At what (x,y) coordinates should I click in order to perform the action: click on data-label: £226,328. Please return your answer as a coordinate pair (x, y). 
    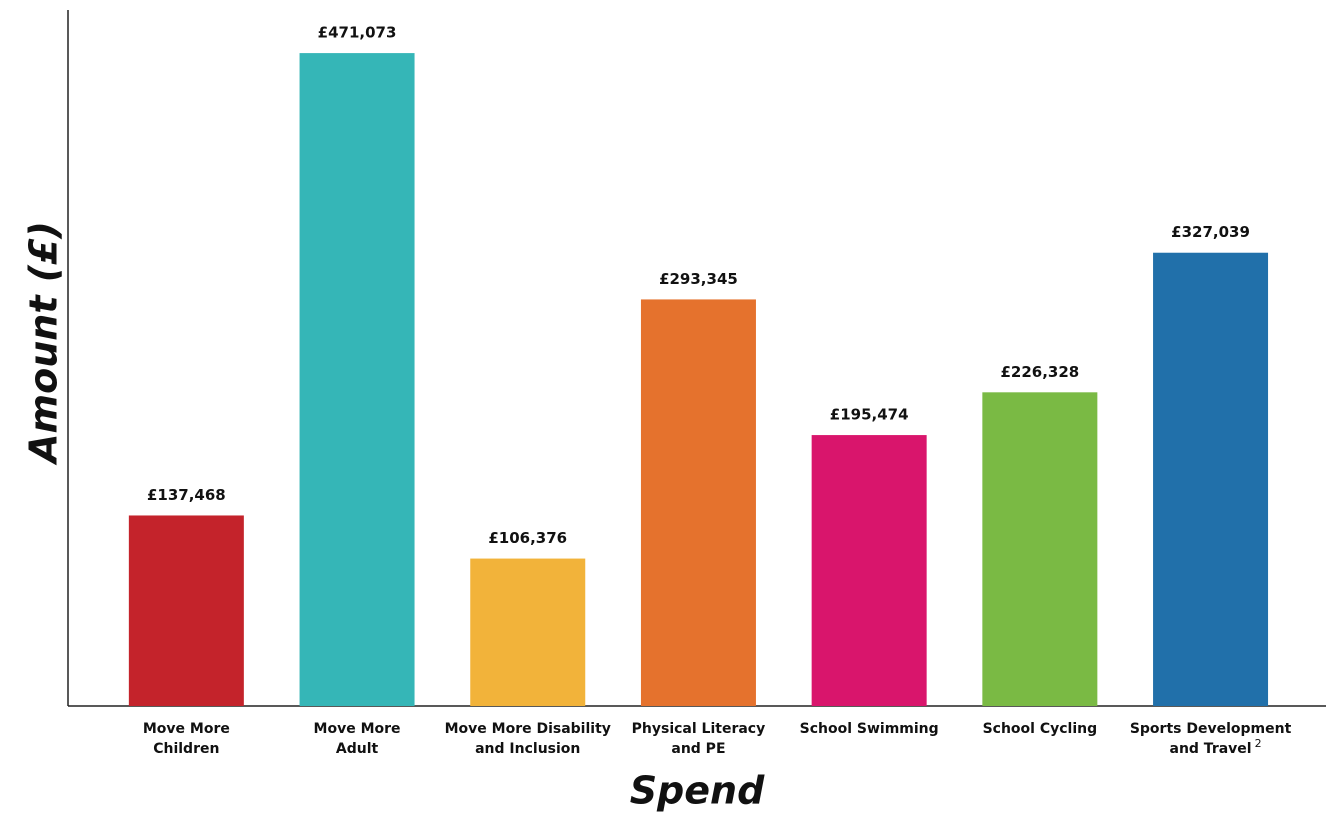
    Looking at the image, I should click on (1039, 372).